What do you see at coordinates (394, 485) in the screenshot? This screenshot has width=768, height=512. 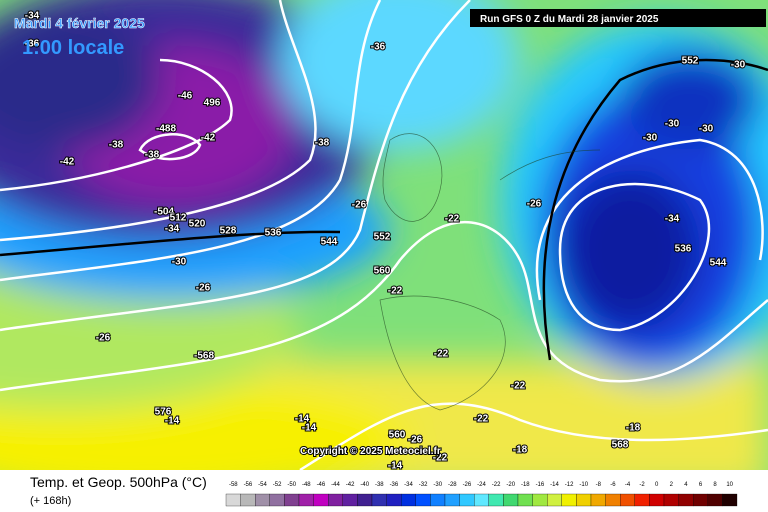 I see `legend-label: -36` at bounding box center [394, 485].